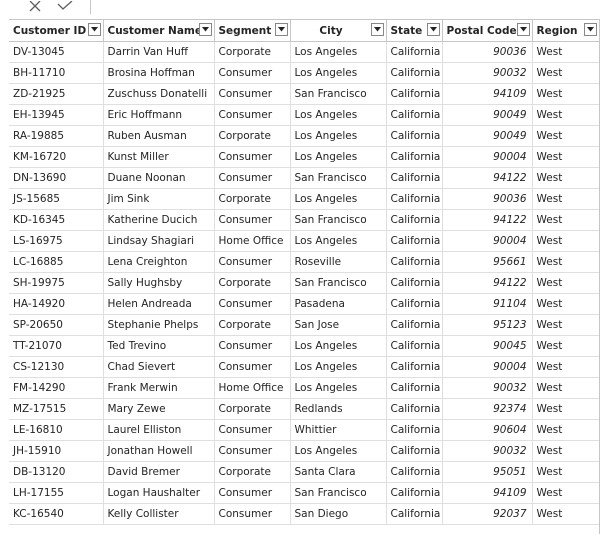 The width and height of the screenshot is (615, 535). Describe the element at coordinates (56, 514) in the screenshot. I see `cell-id: KC-16540` at that location.